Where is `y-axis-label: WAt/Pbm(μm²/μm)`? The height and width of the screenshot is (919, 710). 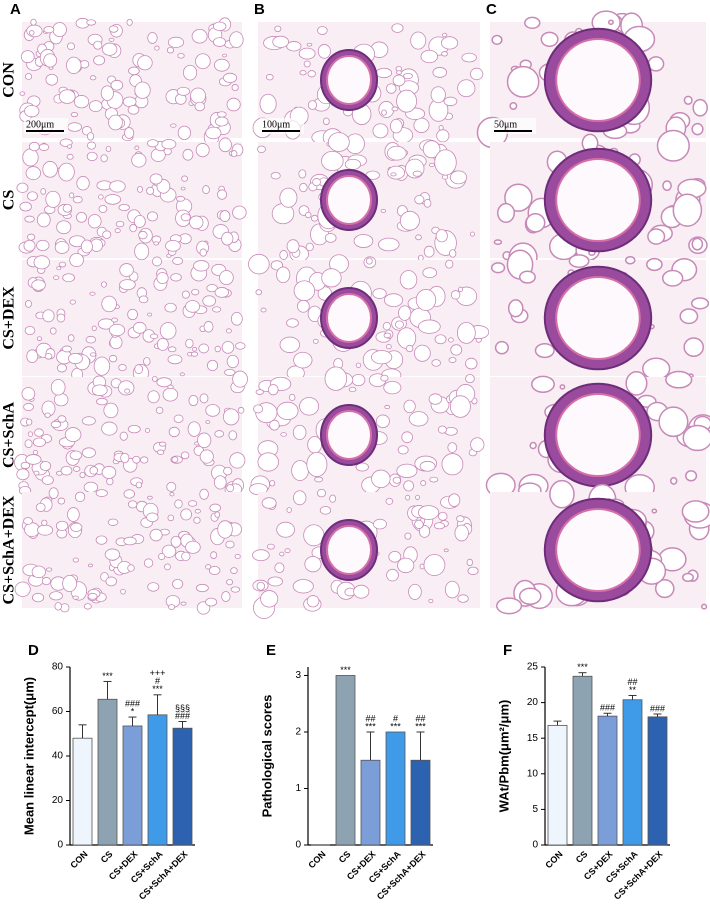 y-axis-label: WAt/Pbm(μm²/μm) is located at coordinates (503, 756).